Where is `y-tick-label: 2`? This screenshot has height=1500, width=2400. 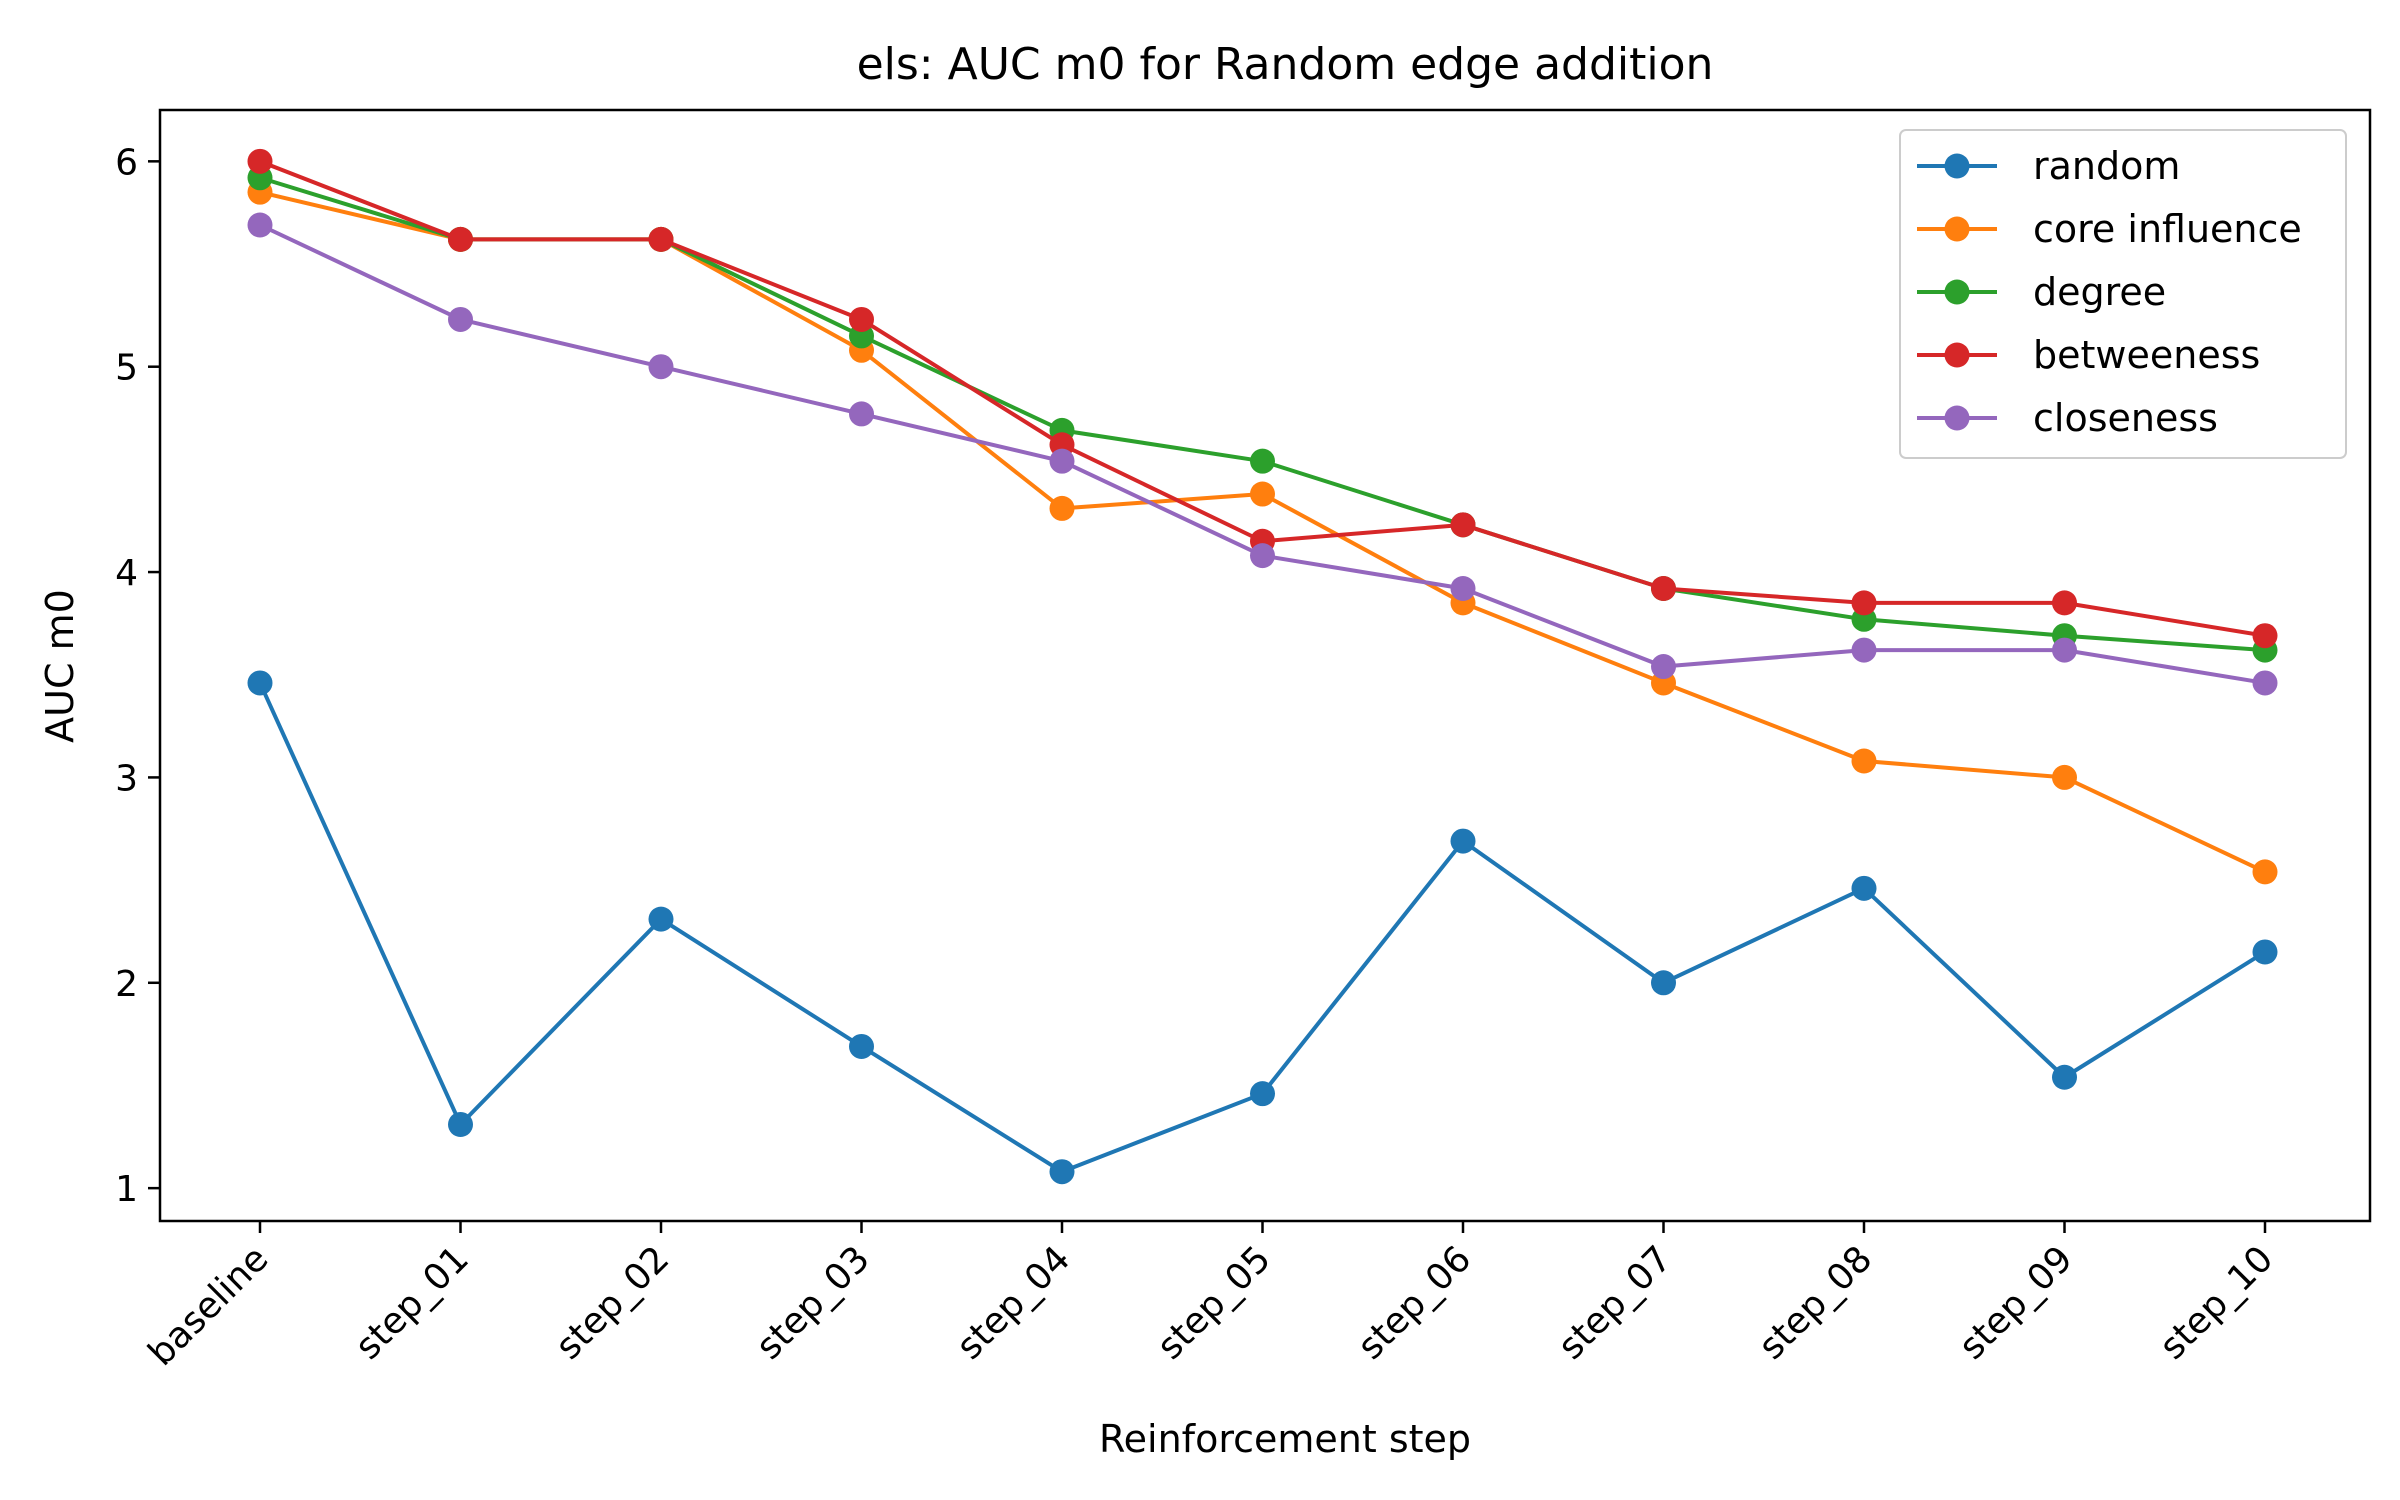 y-tick-label: 2 is located at coordinates (126, 984).